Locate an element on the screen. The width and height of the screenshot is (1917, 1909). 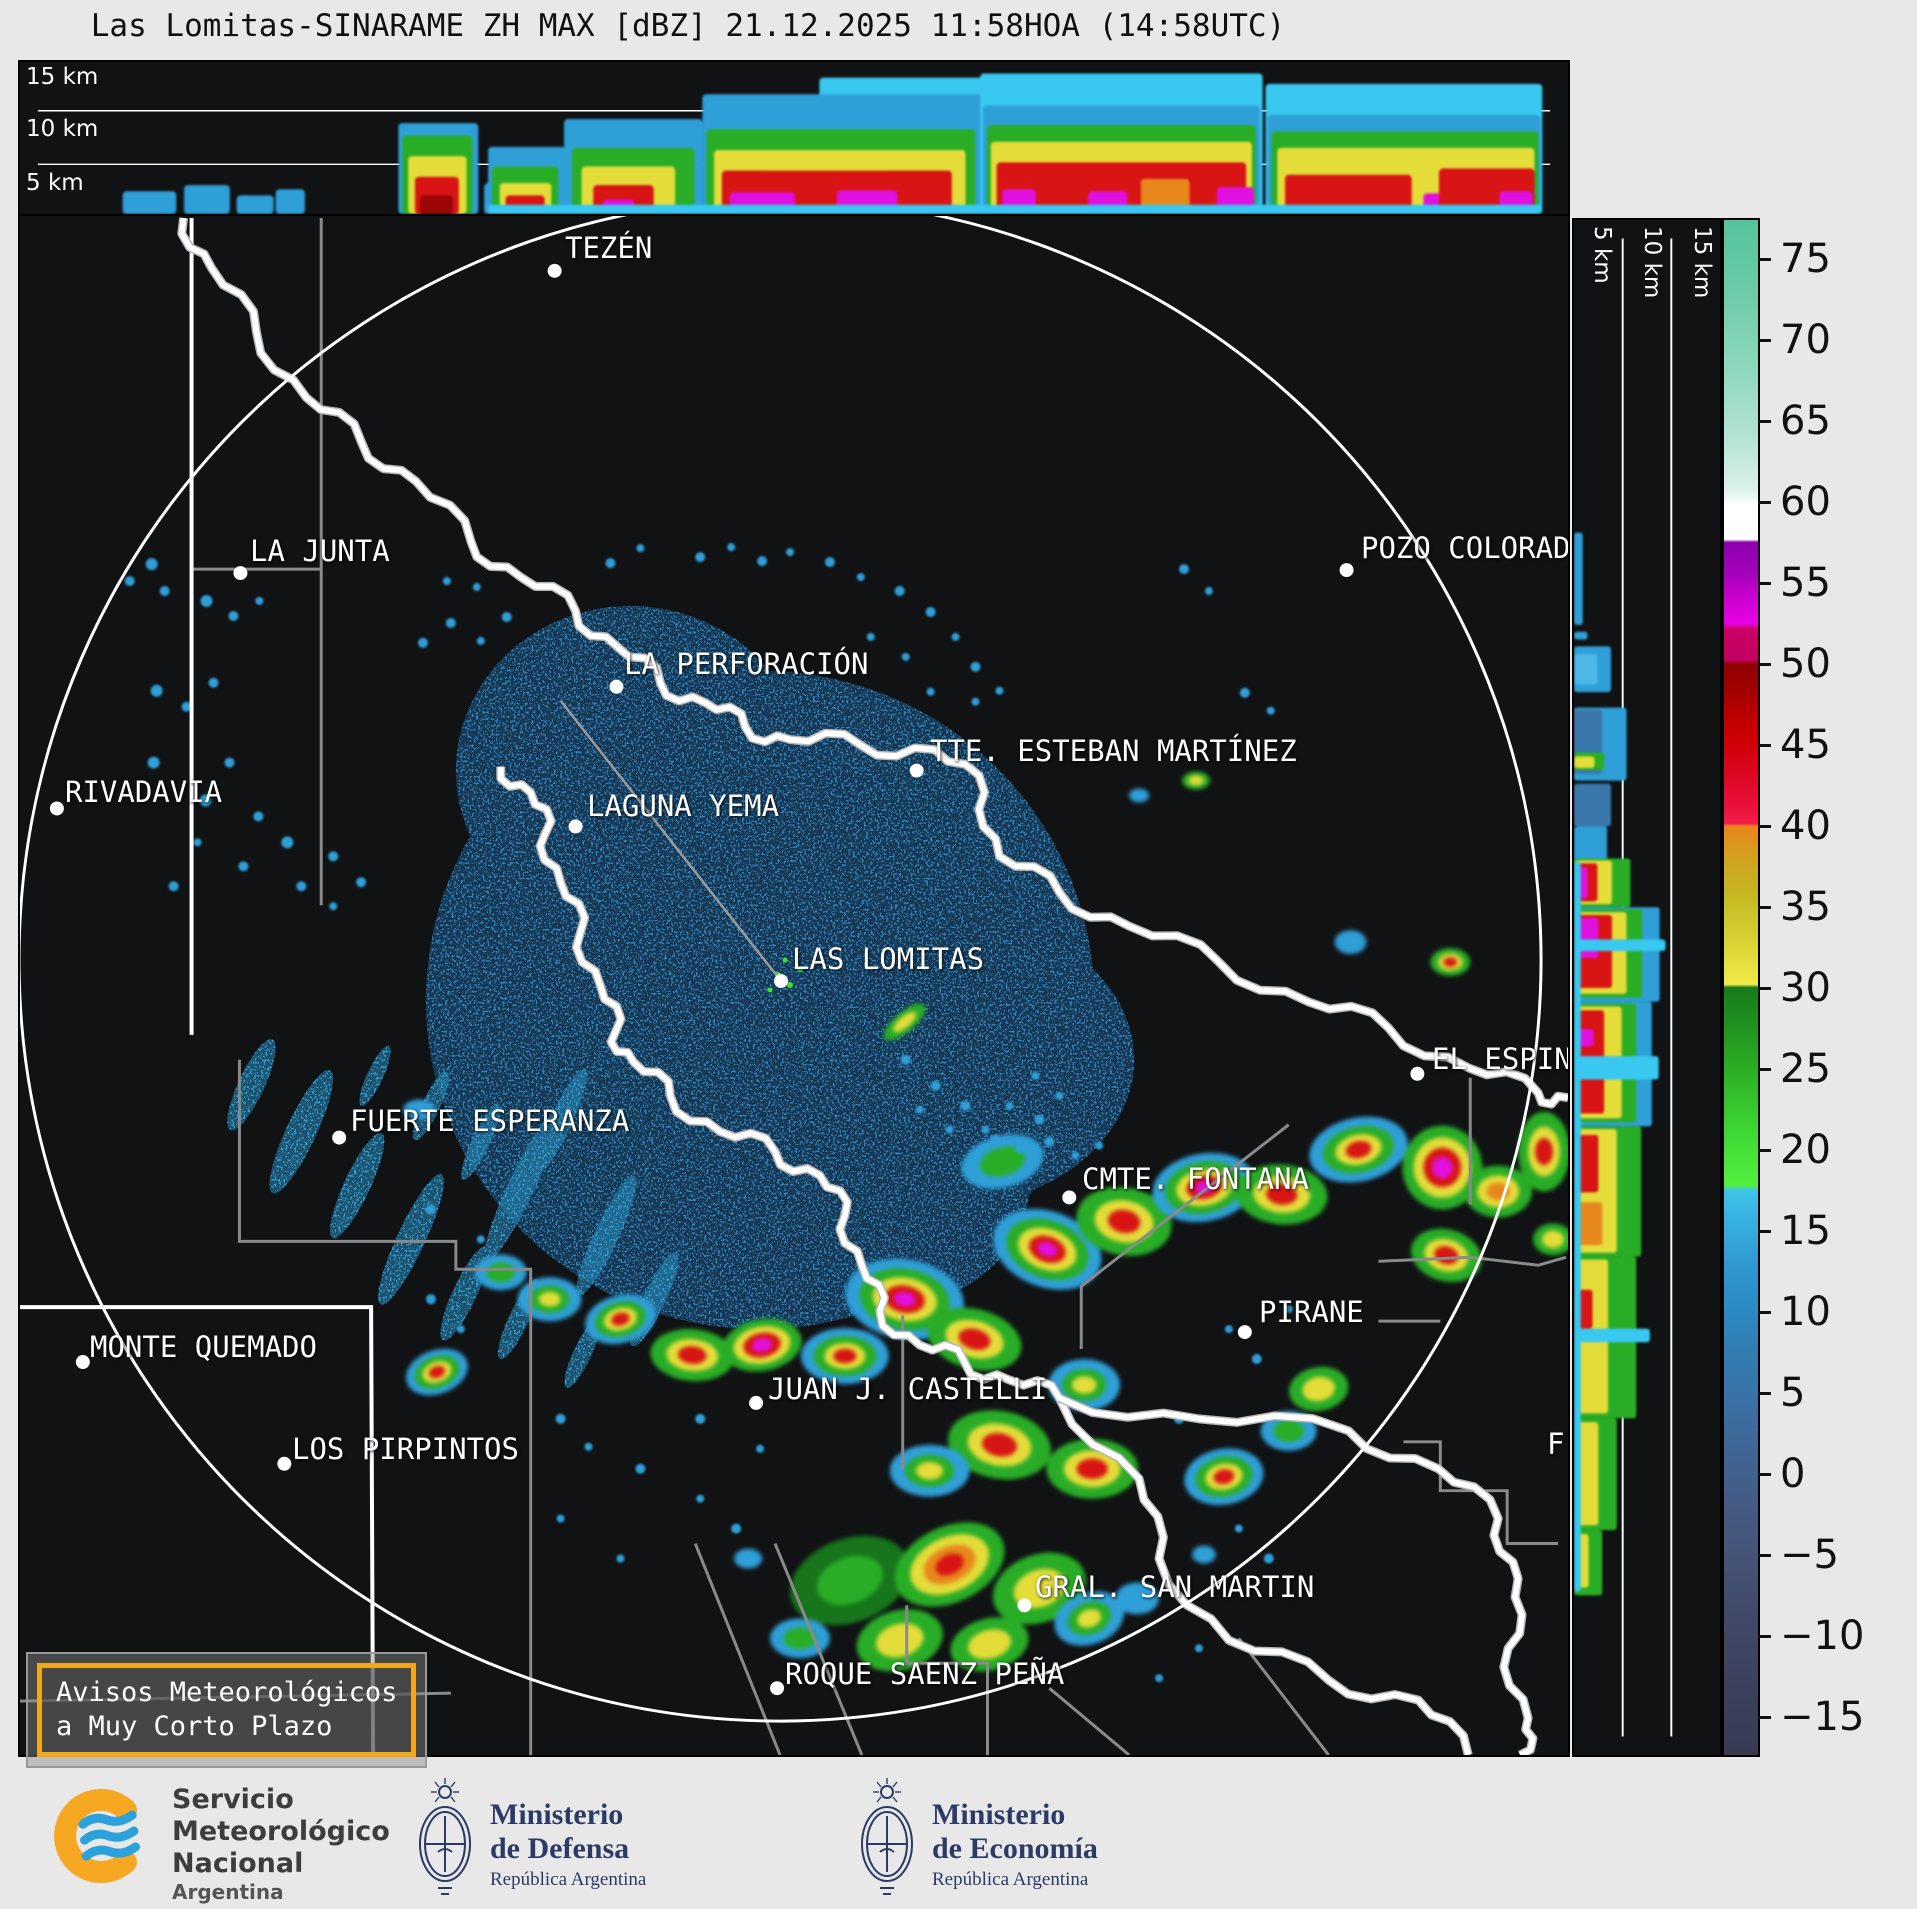
defensa-coat-of-arms-icon is located at coordinates (445, 1836).